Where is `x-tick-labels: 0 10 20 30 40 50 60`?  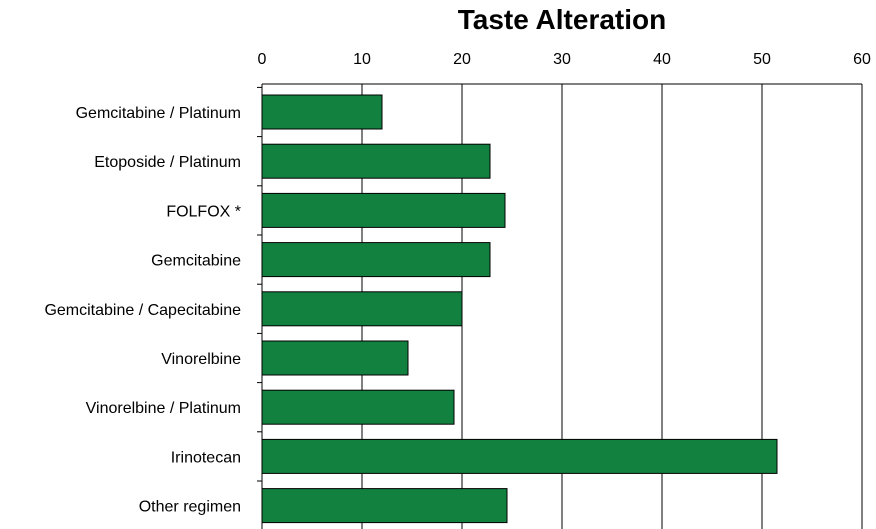
x-tick-labels: 0 10 20 30 40 50 60 is located at coordinates (564, 59).